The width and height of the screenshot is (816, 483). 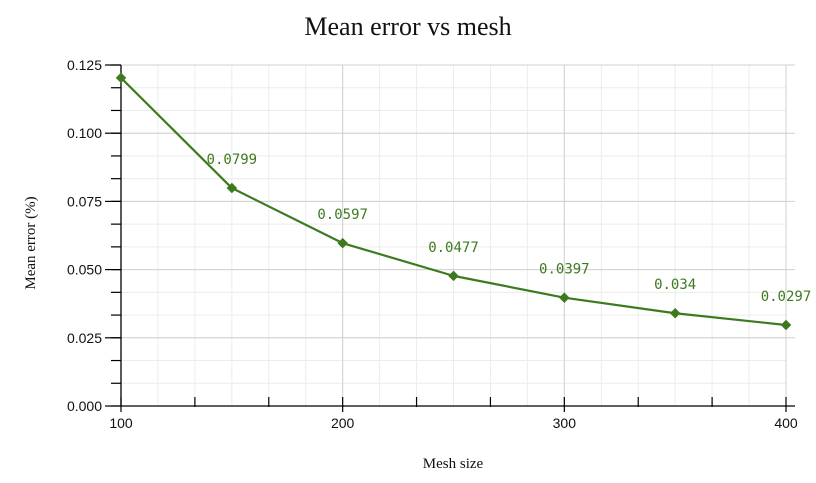 What do you see at coordinates (232, 160) in the screenshot?
I see `data-label: 0.0799` at bounding box center [232, 160].